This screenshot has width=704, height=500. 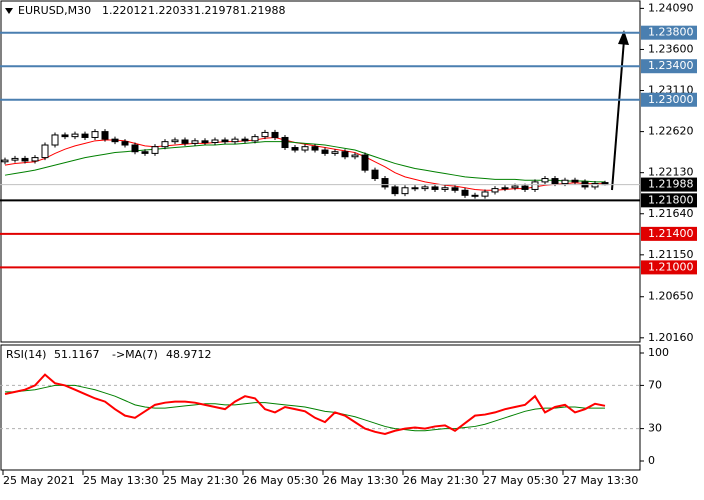 I want to click on y-tick-label: 1.22620, so click(x=671, y=131).